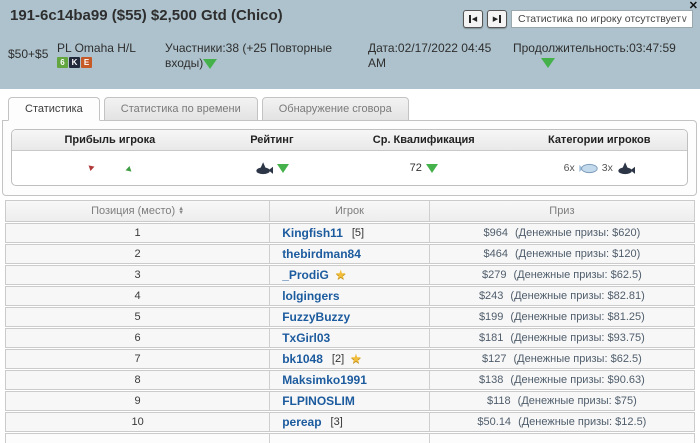  What do you see at coordinates (54, 109) in the screenshot?
I see `tab-statistics: Статистика` at bounding box center [54, 109].